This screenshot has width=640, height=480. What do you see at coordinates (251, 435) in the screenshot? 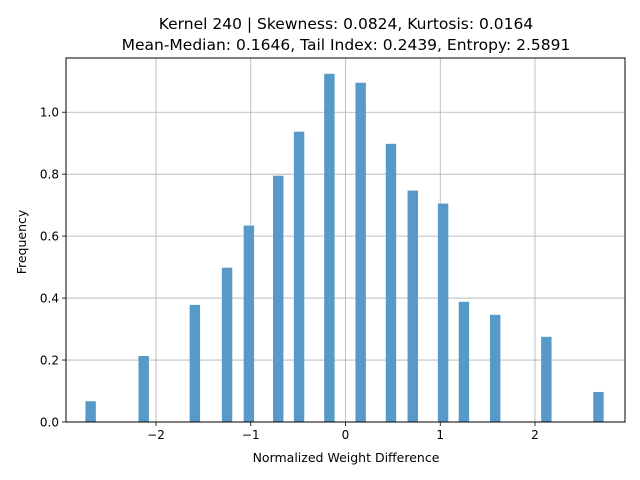
I see `x-tick-label: −1` at bounding box center [251, 435].